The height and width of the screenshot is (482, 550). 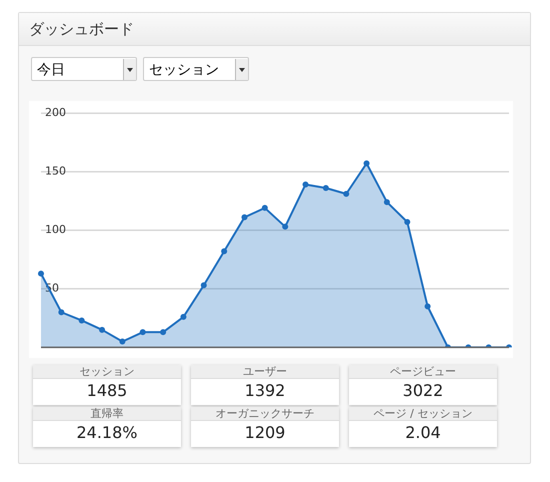 What do you see at coordinates (55, 171) in the screenshot?
I see `y-tick-label: 150` at bounding box center [55, 171].